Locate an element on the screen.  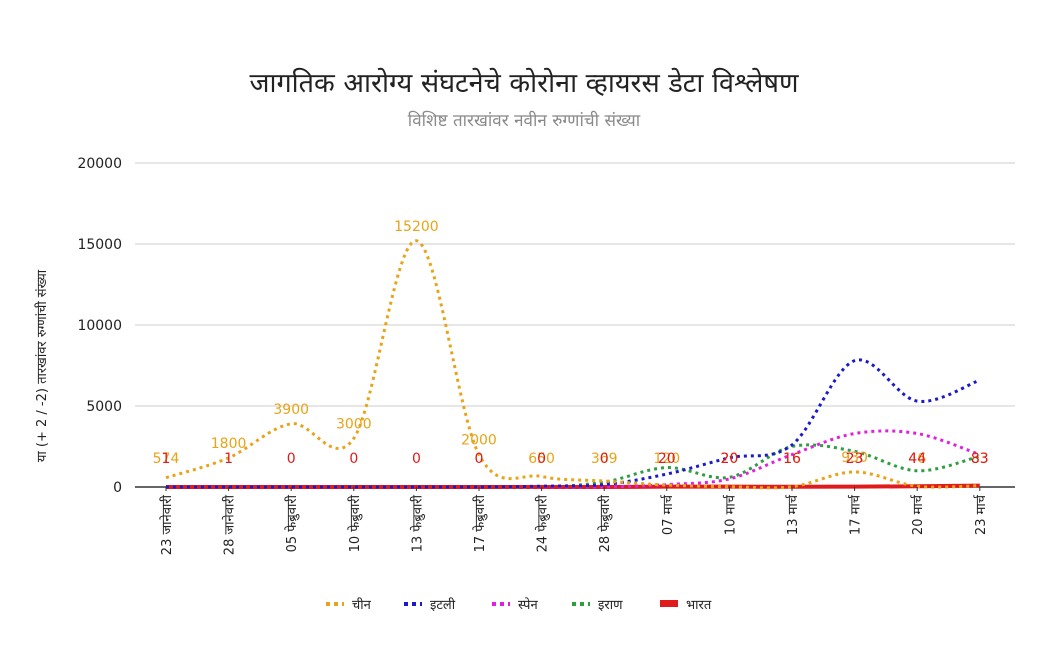
x-tick-label: 13 फेब्रुवारी is located at coordinates (417, 523).